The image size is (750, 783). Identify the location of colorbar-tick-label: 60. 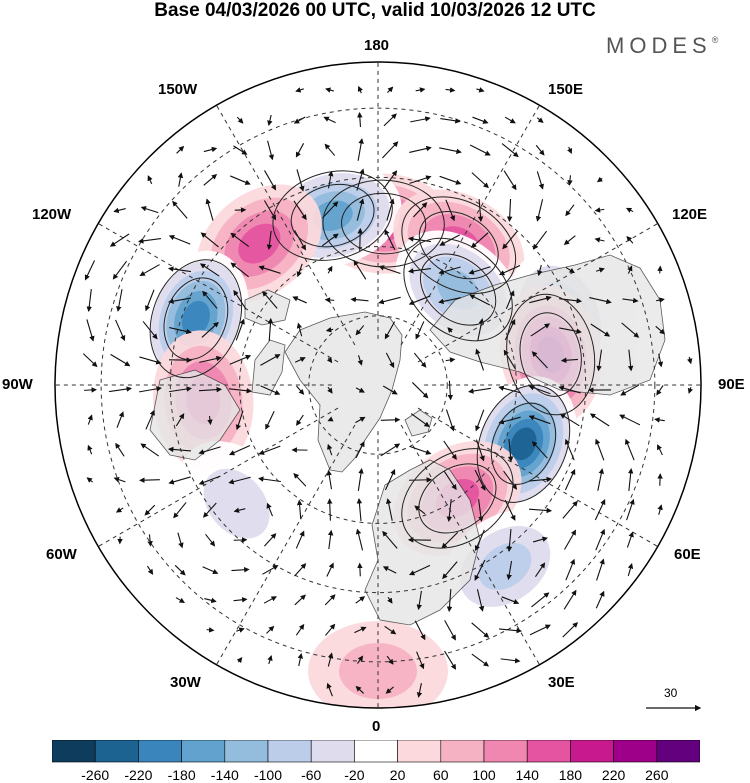
(441, 775).